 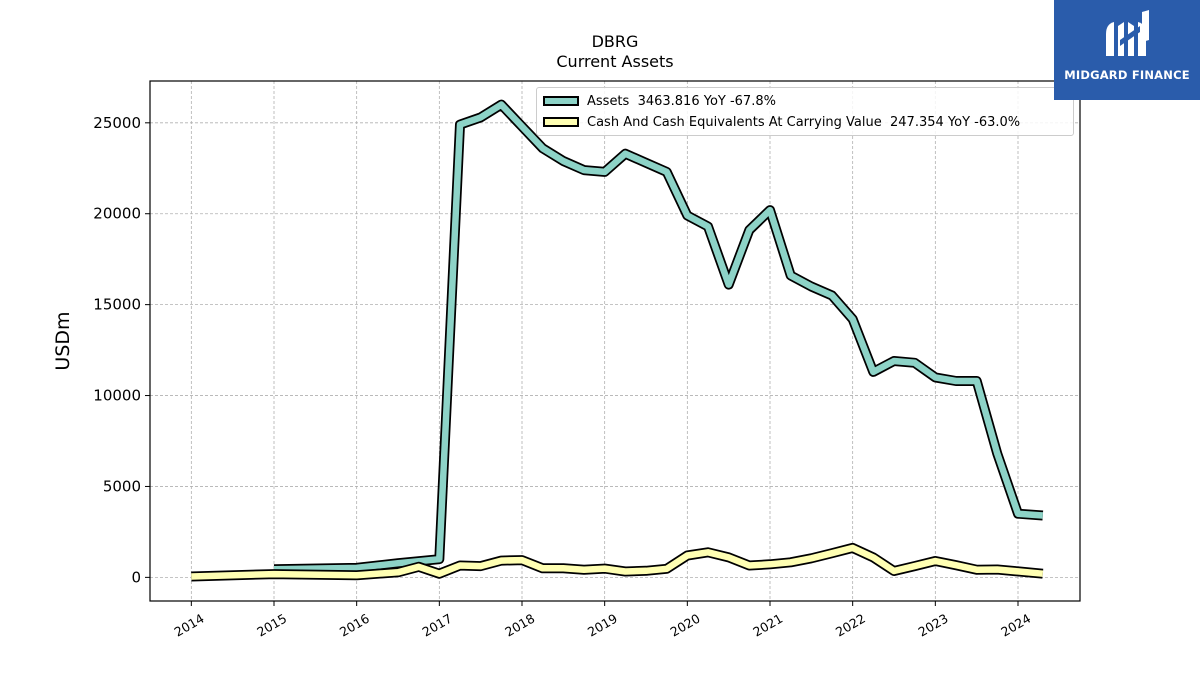 I want to click on legend-label-assets: Assets 3463.816 YoY -67.8%, so click(x=681, y=101).